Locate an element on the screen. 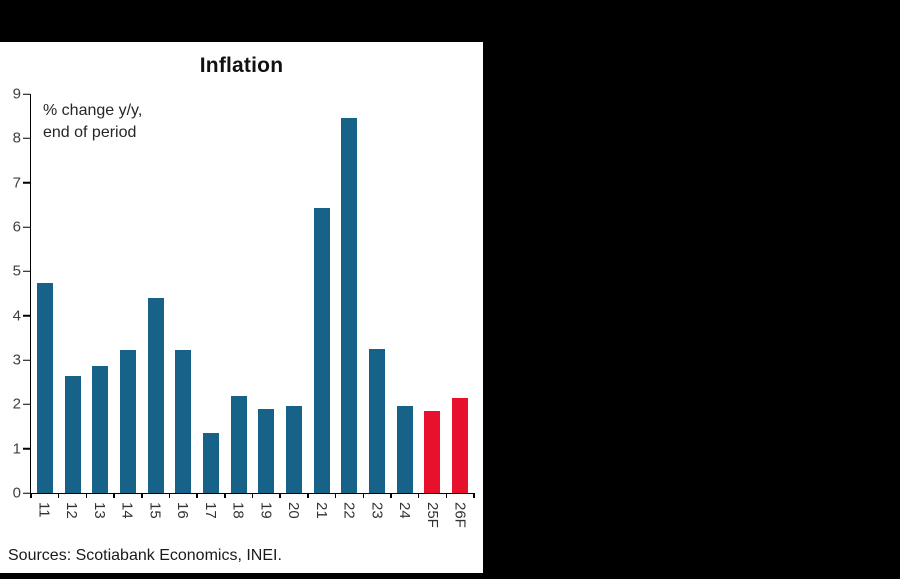  y-tick-label: 5 is located at coordinates (16, 271).